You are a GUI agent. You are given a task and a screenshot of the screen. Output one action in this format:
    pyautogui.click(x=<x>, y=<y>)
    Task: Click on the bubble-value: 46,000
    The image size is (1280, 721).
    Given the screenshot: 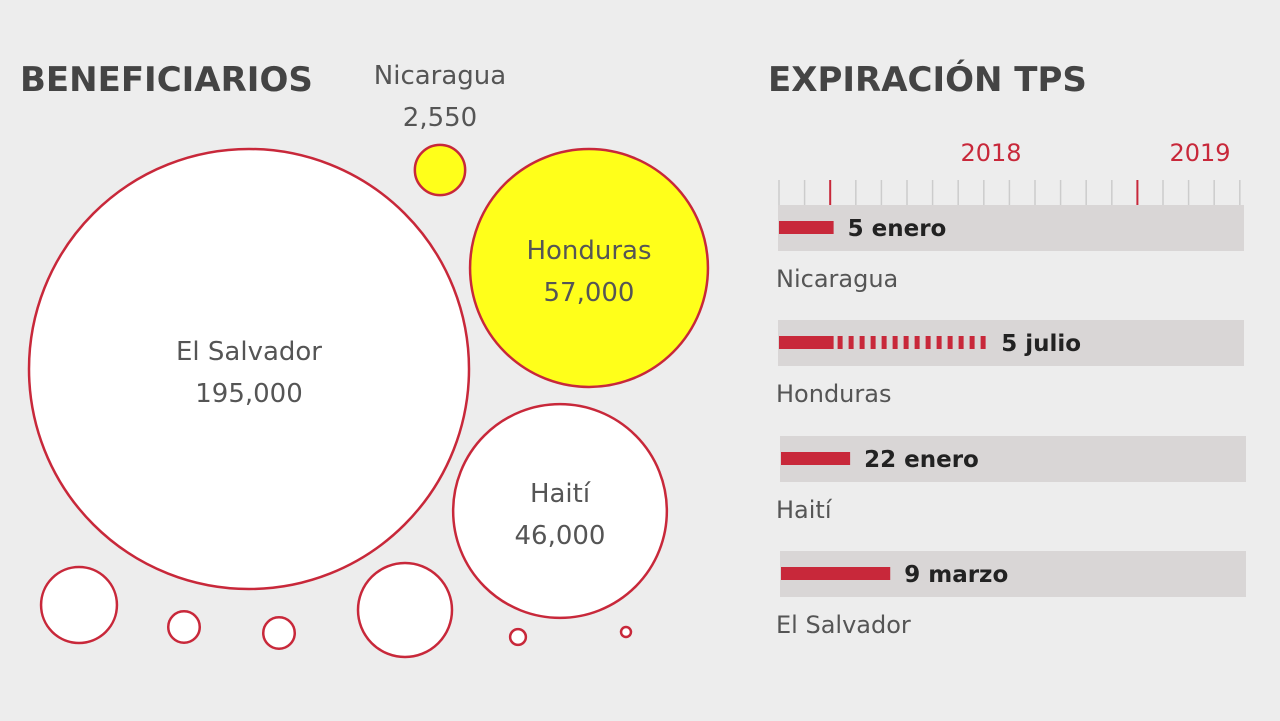 What is the action you would take?
    pyautogui.click(x=560, y=536)
    